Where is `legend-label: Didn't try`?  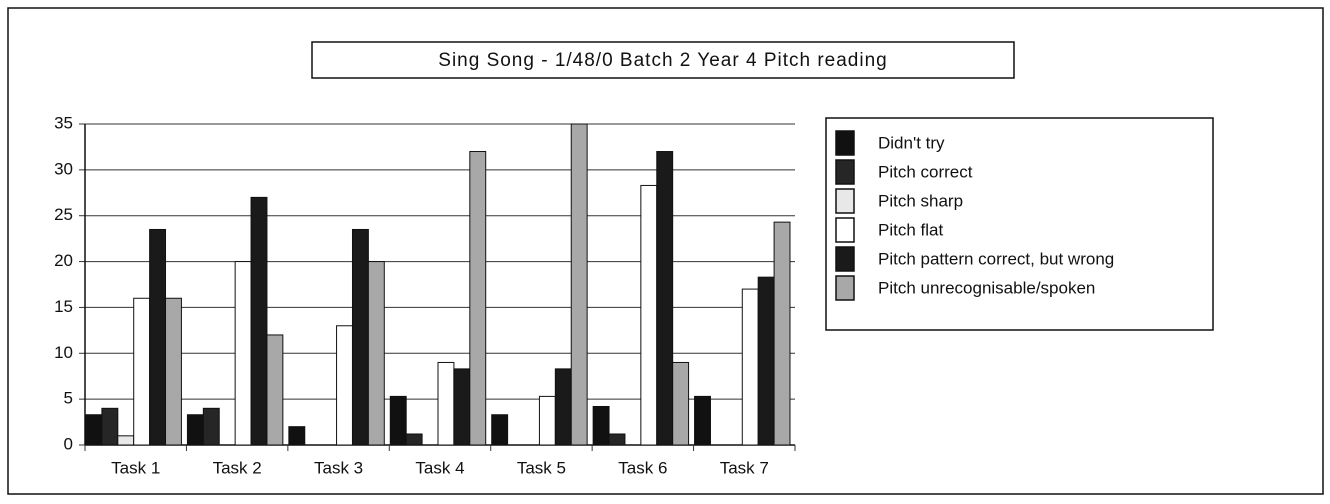
legend-label: Didn't try is located at coordinates (911, 142).